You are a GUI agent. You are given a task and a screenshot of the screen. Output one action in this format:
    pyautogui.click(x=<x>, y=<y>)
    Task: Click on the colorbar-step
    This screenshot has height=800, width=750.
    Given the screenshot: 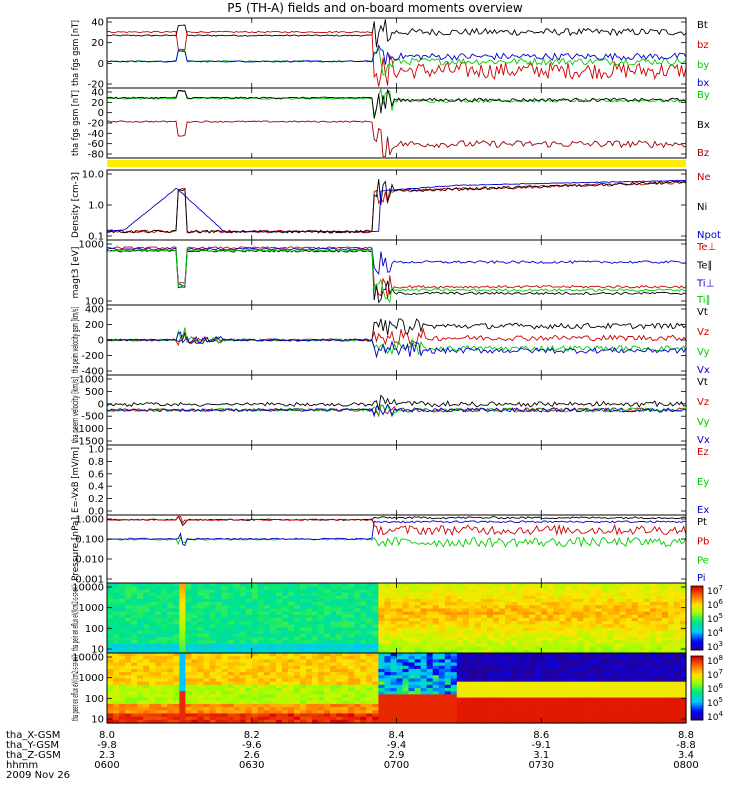 What is the action you would take?
    pyautogui.click(x=697, y=589)
    